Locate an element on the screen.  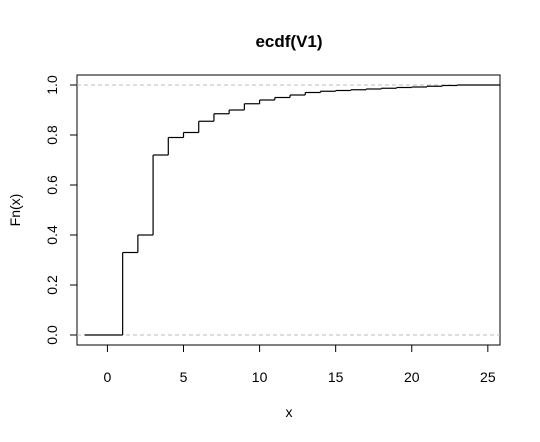
x-tick-label-5: 25 is located at coordinates (488, 377).